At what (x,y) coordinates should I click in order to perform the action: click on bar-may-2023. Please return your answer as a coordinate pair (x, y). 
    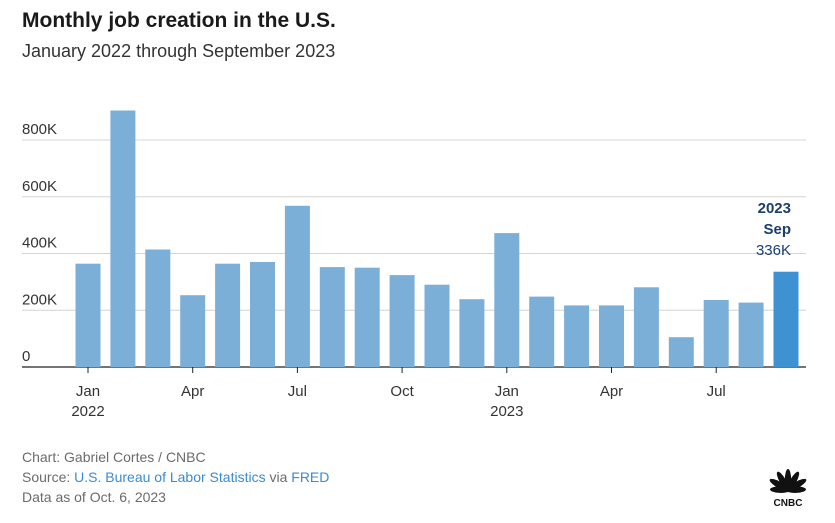
    Looking at the image, I should click on (646, 327).